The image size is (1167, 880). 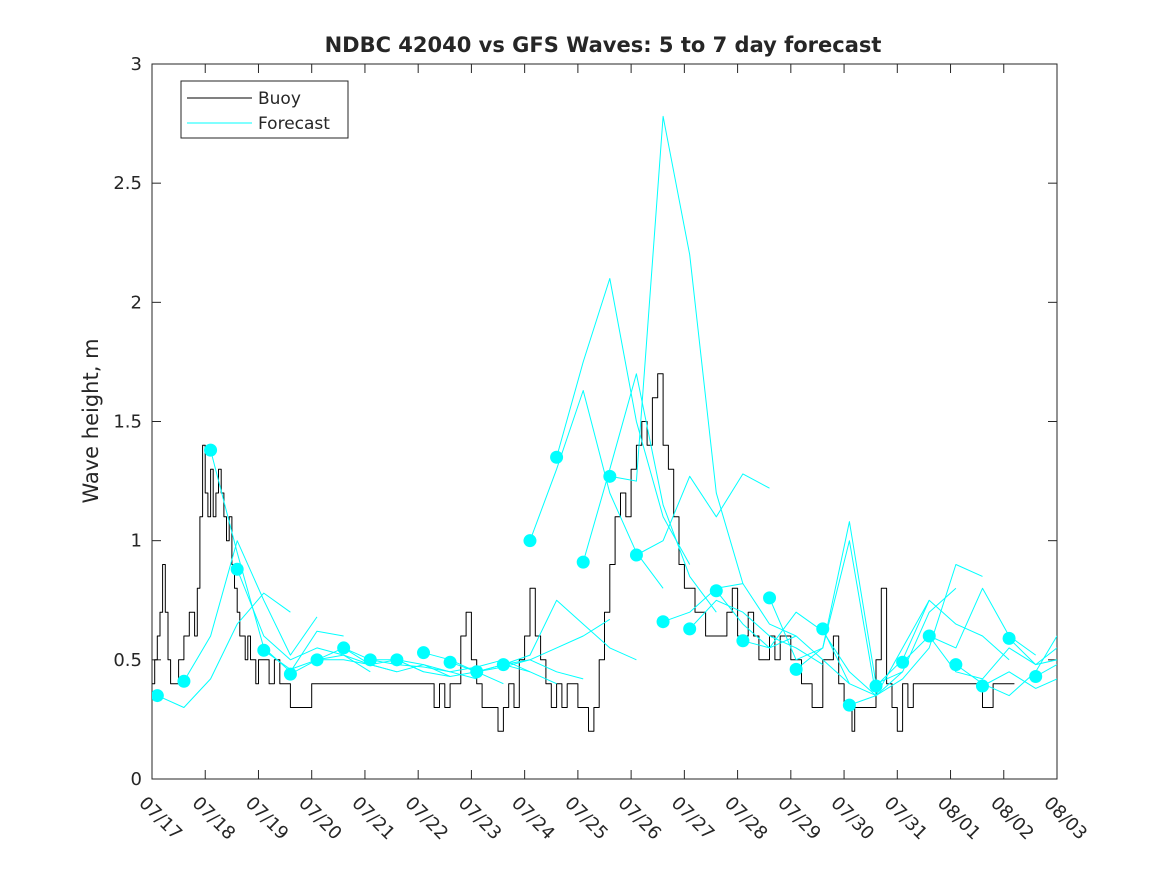 I want to click on x-tick-label: 07/29, so click(x=799, y=819).